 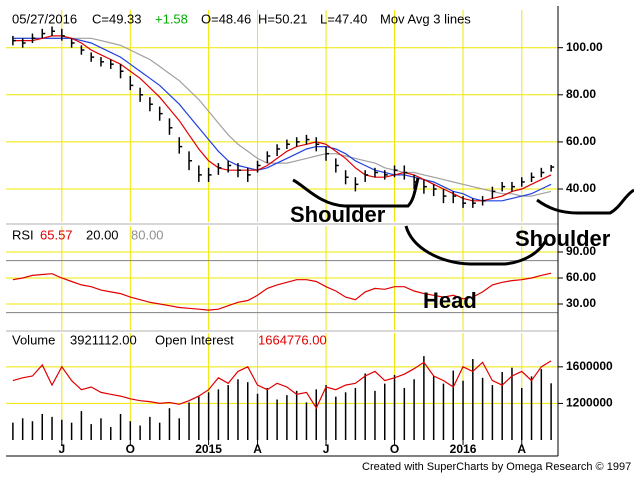 I want to click on header-label: 3921112.00, so click(x=103, y=339).